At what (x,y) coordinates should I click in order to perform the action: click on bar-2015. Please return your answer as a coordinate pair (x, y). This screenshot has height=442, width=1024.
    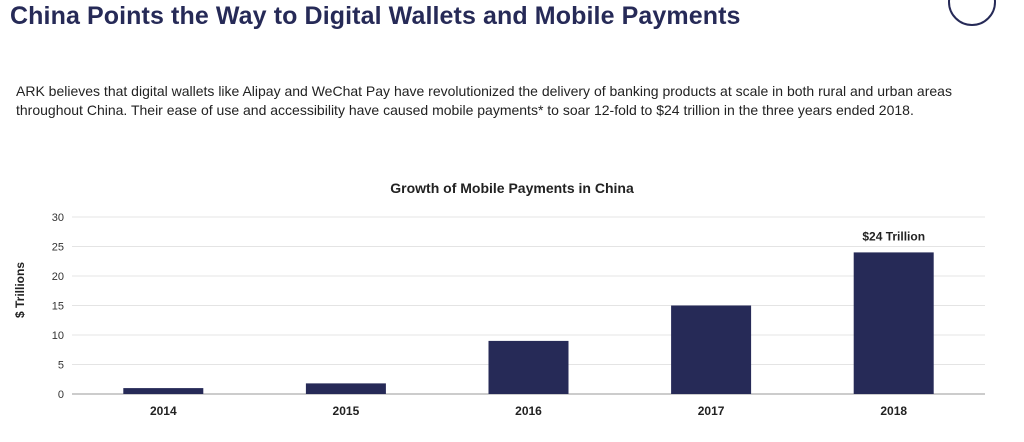
    Looking at the image, I should click on (345, 388).